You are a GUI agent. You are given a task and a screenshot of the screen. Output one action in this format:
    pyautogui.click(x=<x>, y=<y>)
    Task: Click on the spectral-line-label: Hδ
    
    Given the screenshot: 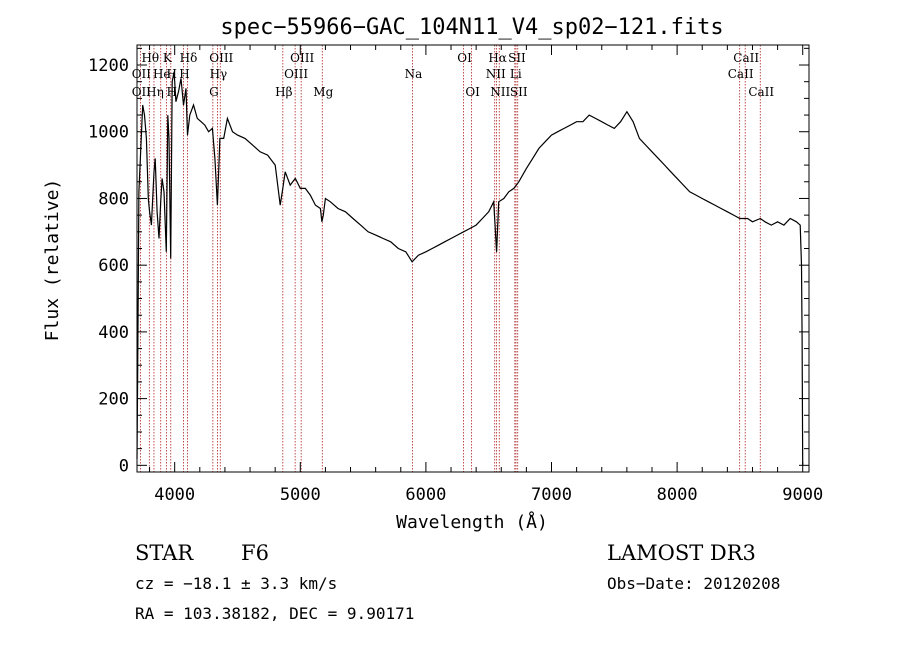 What is the action you would take?
    pyautogui.click(x=189, y=58)
    